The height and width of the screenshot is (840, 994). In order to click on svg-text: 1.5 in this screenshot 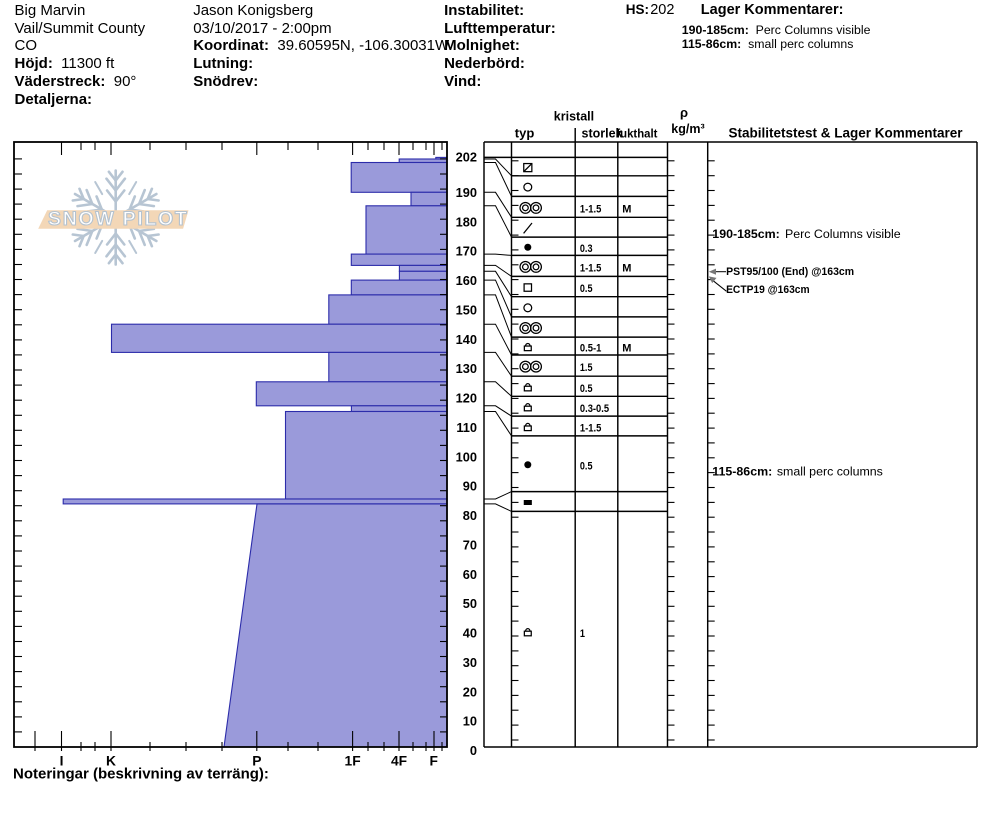, I will do `click(586, 368)`.